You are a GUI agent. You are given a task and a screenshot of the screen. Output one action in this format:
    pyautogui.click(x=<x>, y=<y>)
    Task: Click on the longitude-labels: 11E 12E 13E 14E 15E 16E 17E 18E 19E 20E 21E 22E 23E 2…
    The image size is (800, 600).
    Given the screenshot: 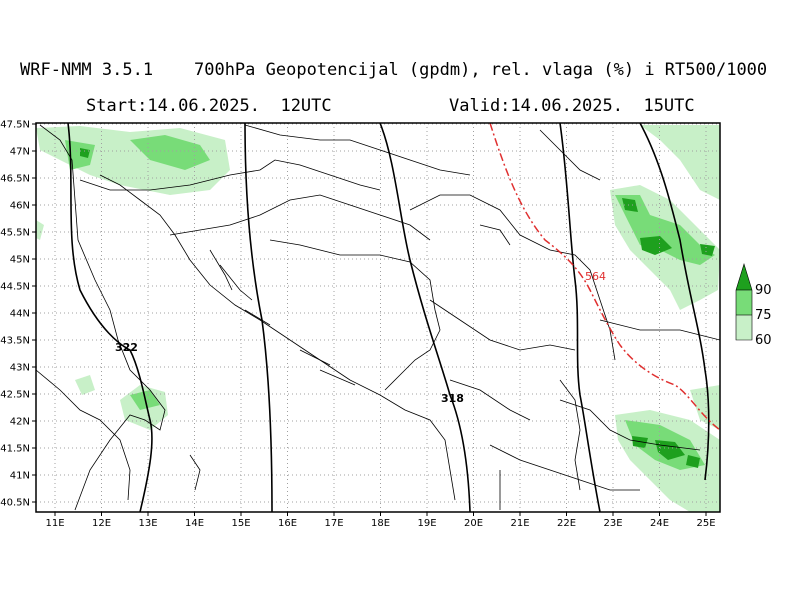 What is the action you would take?
    pyautogui.click(x=380, y=520)
    